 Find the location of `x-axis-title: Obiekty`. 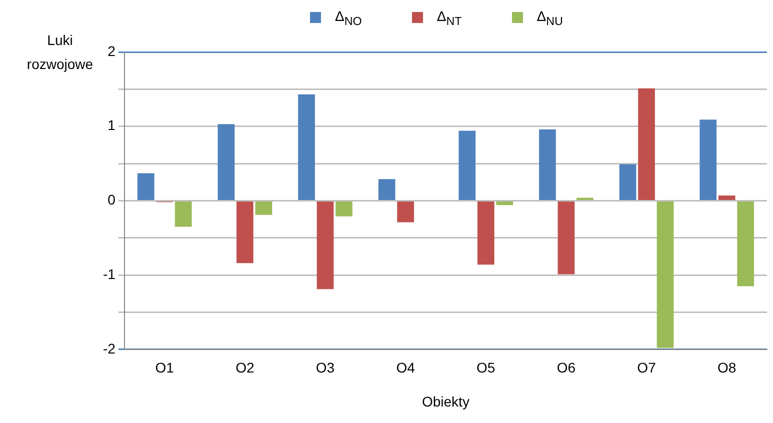

x-axis-title: Obiekty is located at coordinates (446, 401).